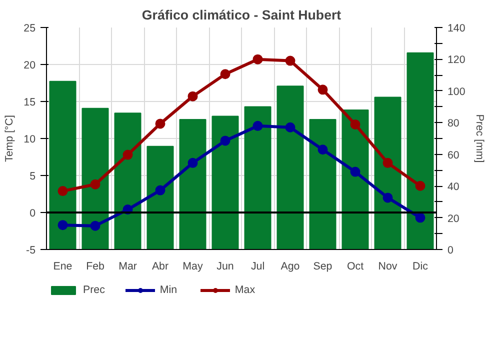 Image resolution: width=500 pixels, height=350 pixels. What do you see at coordinates (193, 266) in the screenshot?
I see `x-tick-label: May` at bounding box center [193, 266].